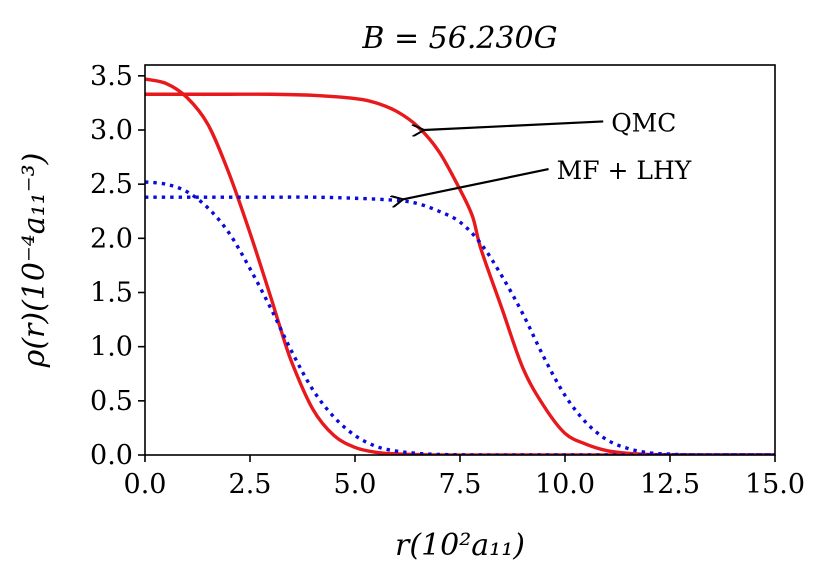 The image size is (830, 583). Describe the element at coordinates (111, 293) in the screenshot. I see `y-tick-label: 1.5` at that location.